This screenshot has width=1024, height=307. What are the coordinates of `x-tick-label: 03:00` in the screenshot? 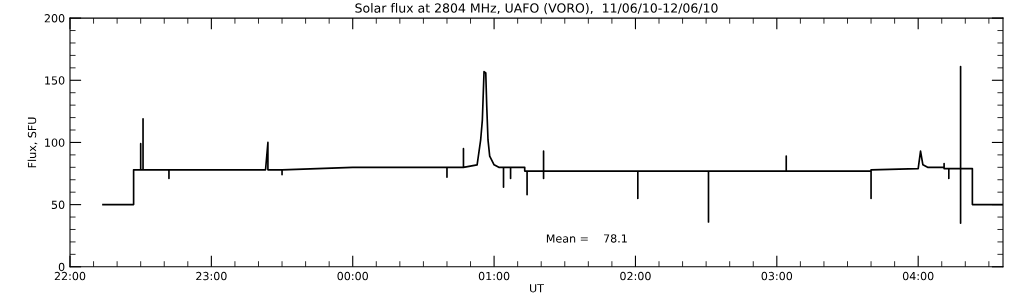 It's located at (777, 276).